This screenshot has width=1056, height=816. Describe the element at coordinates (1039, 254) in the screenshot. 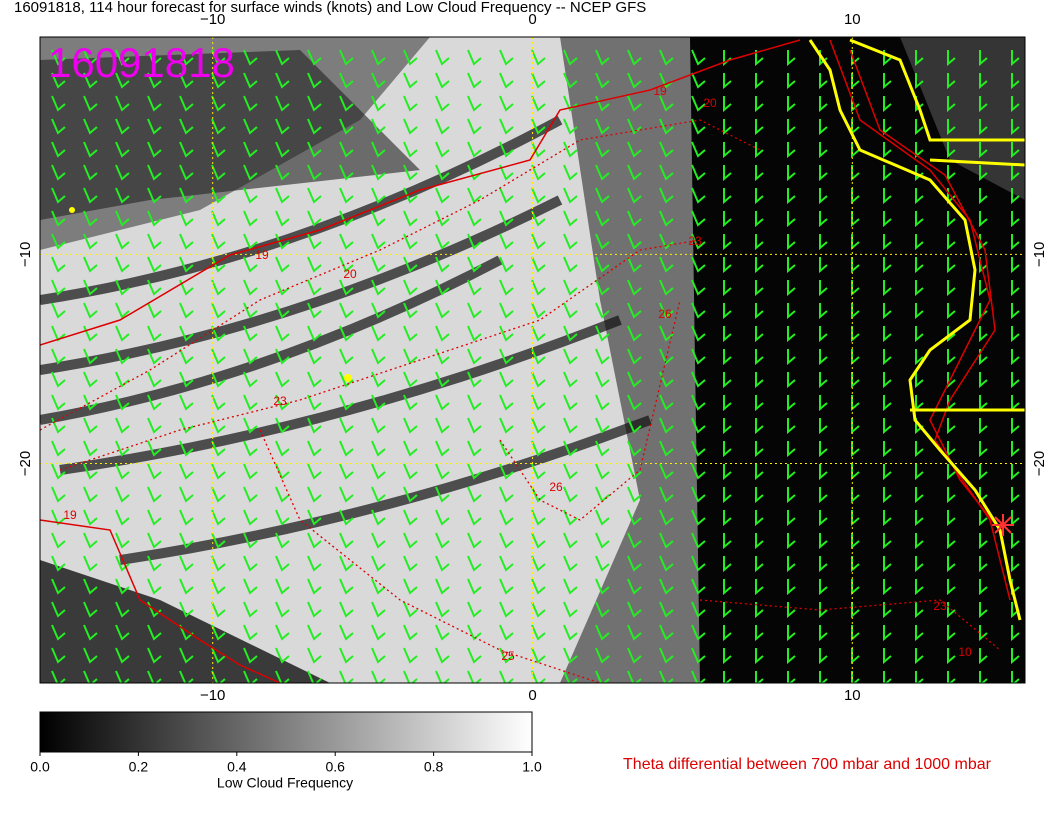

I see `lat-label: −10` at that location.